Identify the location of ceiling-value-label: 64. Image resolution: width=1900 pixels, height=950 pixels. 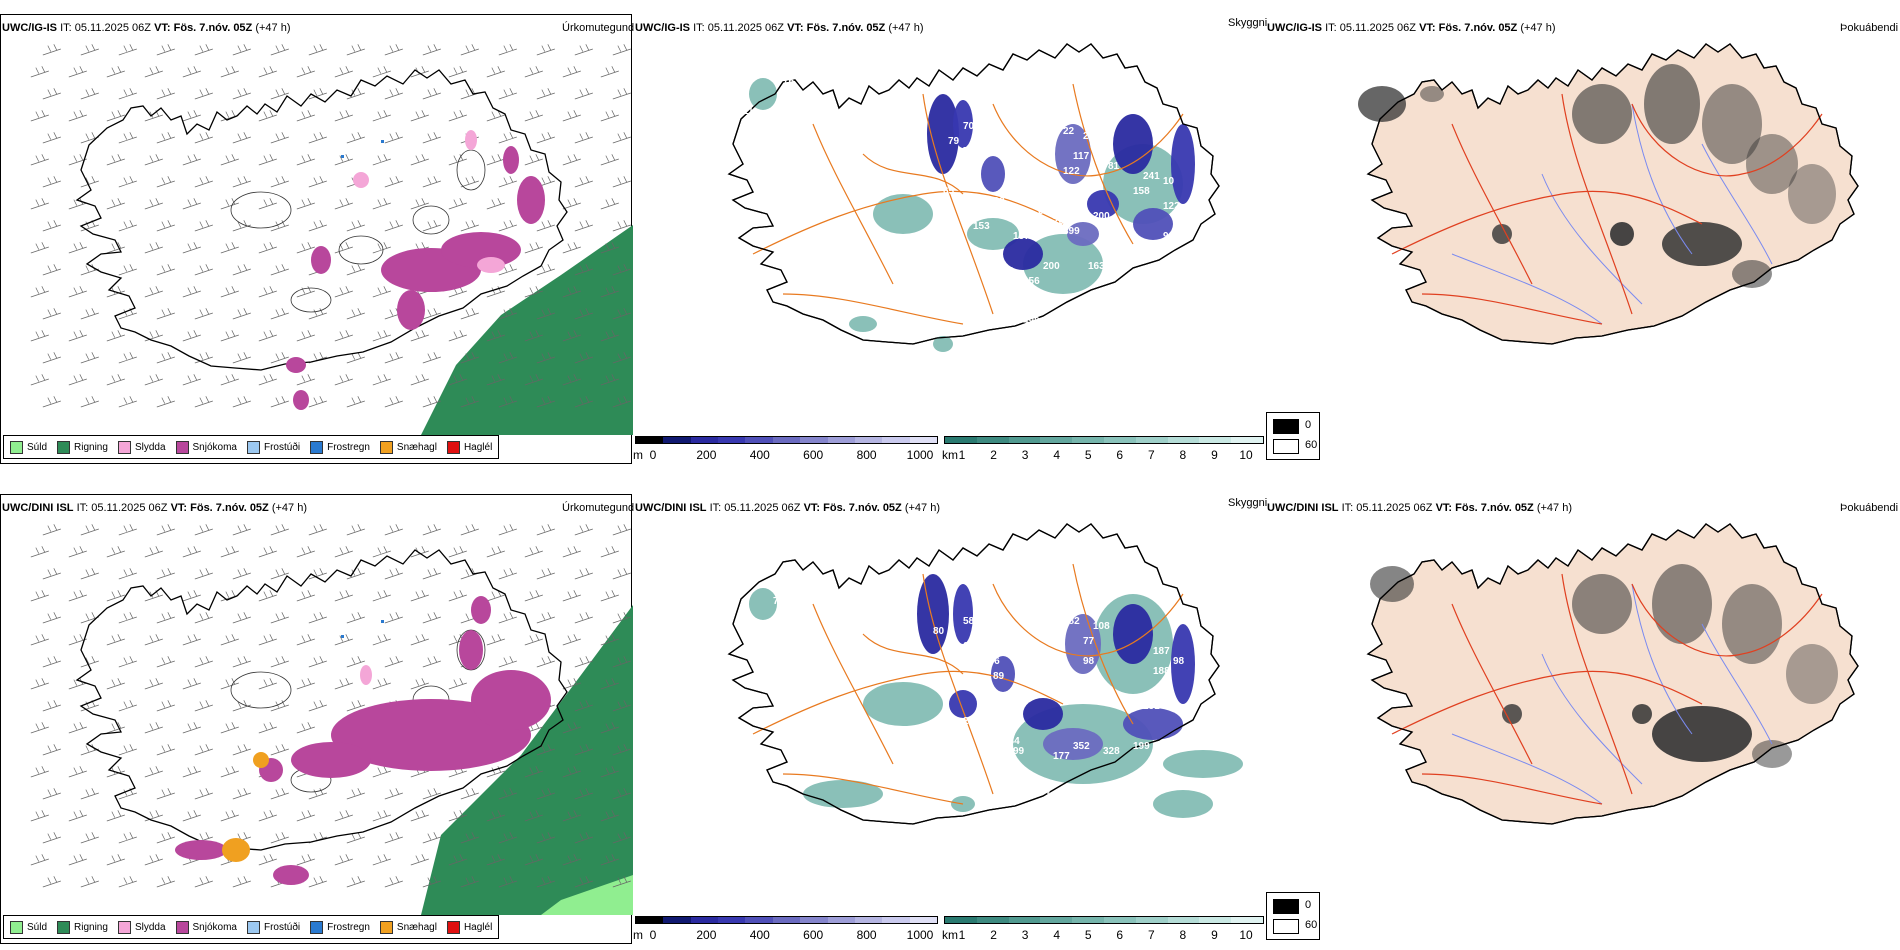
(969, 646).